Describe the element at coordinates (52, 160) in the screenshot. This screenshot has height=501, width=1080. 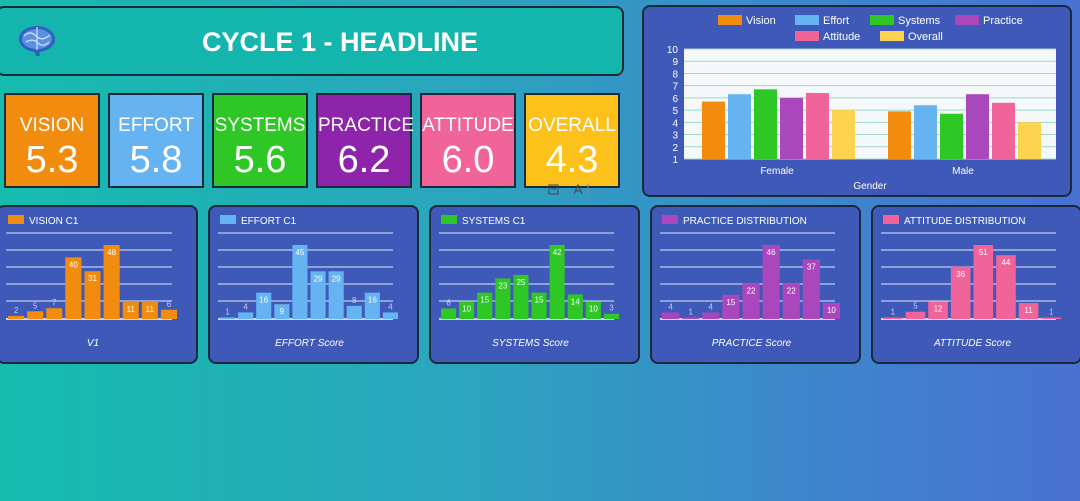
I see `tile-value: 5.3` at that location.